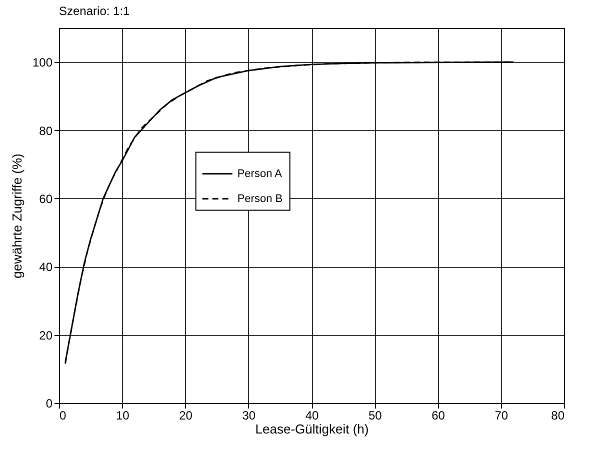  Describe the element at coordinates (46, 131) in the screenshot. I see `y-tick-label: 80` at that location.